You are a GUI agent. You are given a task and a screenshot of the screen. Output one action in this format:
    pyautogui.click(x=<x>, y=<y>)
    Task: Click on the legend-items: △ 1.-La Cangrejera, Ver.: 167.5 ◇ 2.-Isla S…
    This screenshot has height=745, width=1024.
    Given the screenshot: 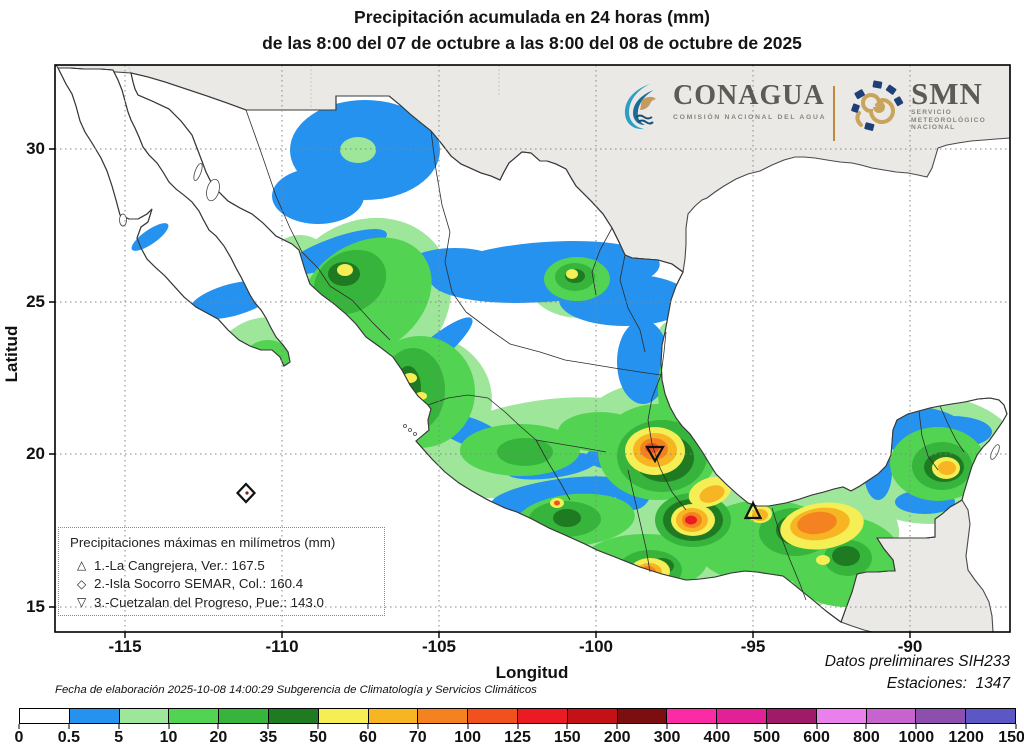 What is the action you would take?
    pyautogui.click(x=200, y=584)
    